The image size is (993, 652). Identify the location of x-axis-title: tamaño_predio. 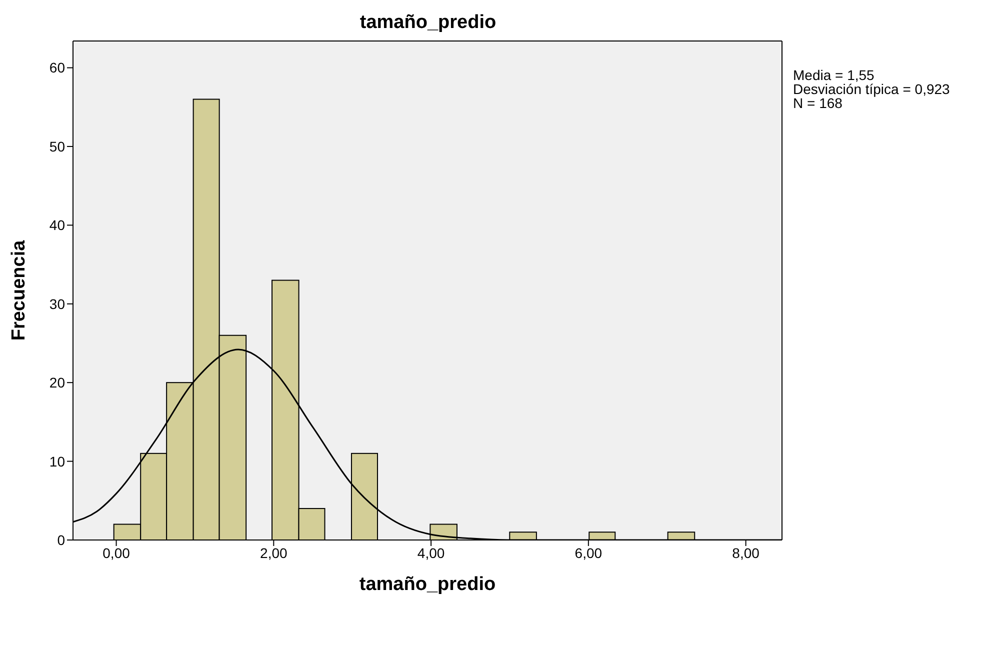
(427, 584).